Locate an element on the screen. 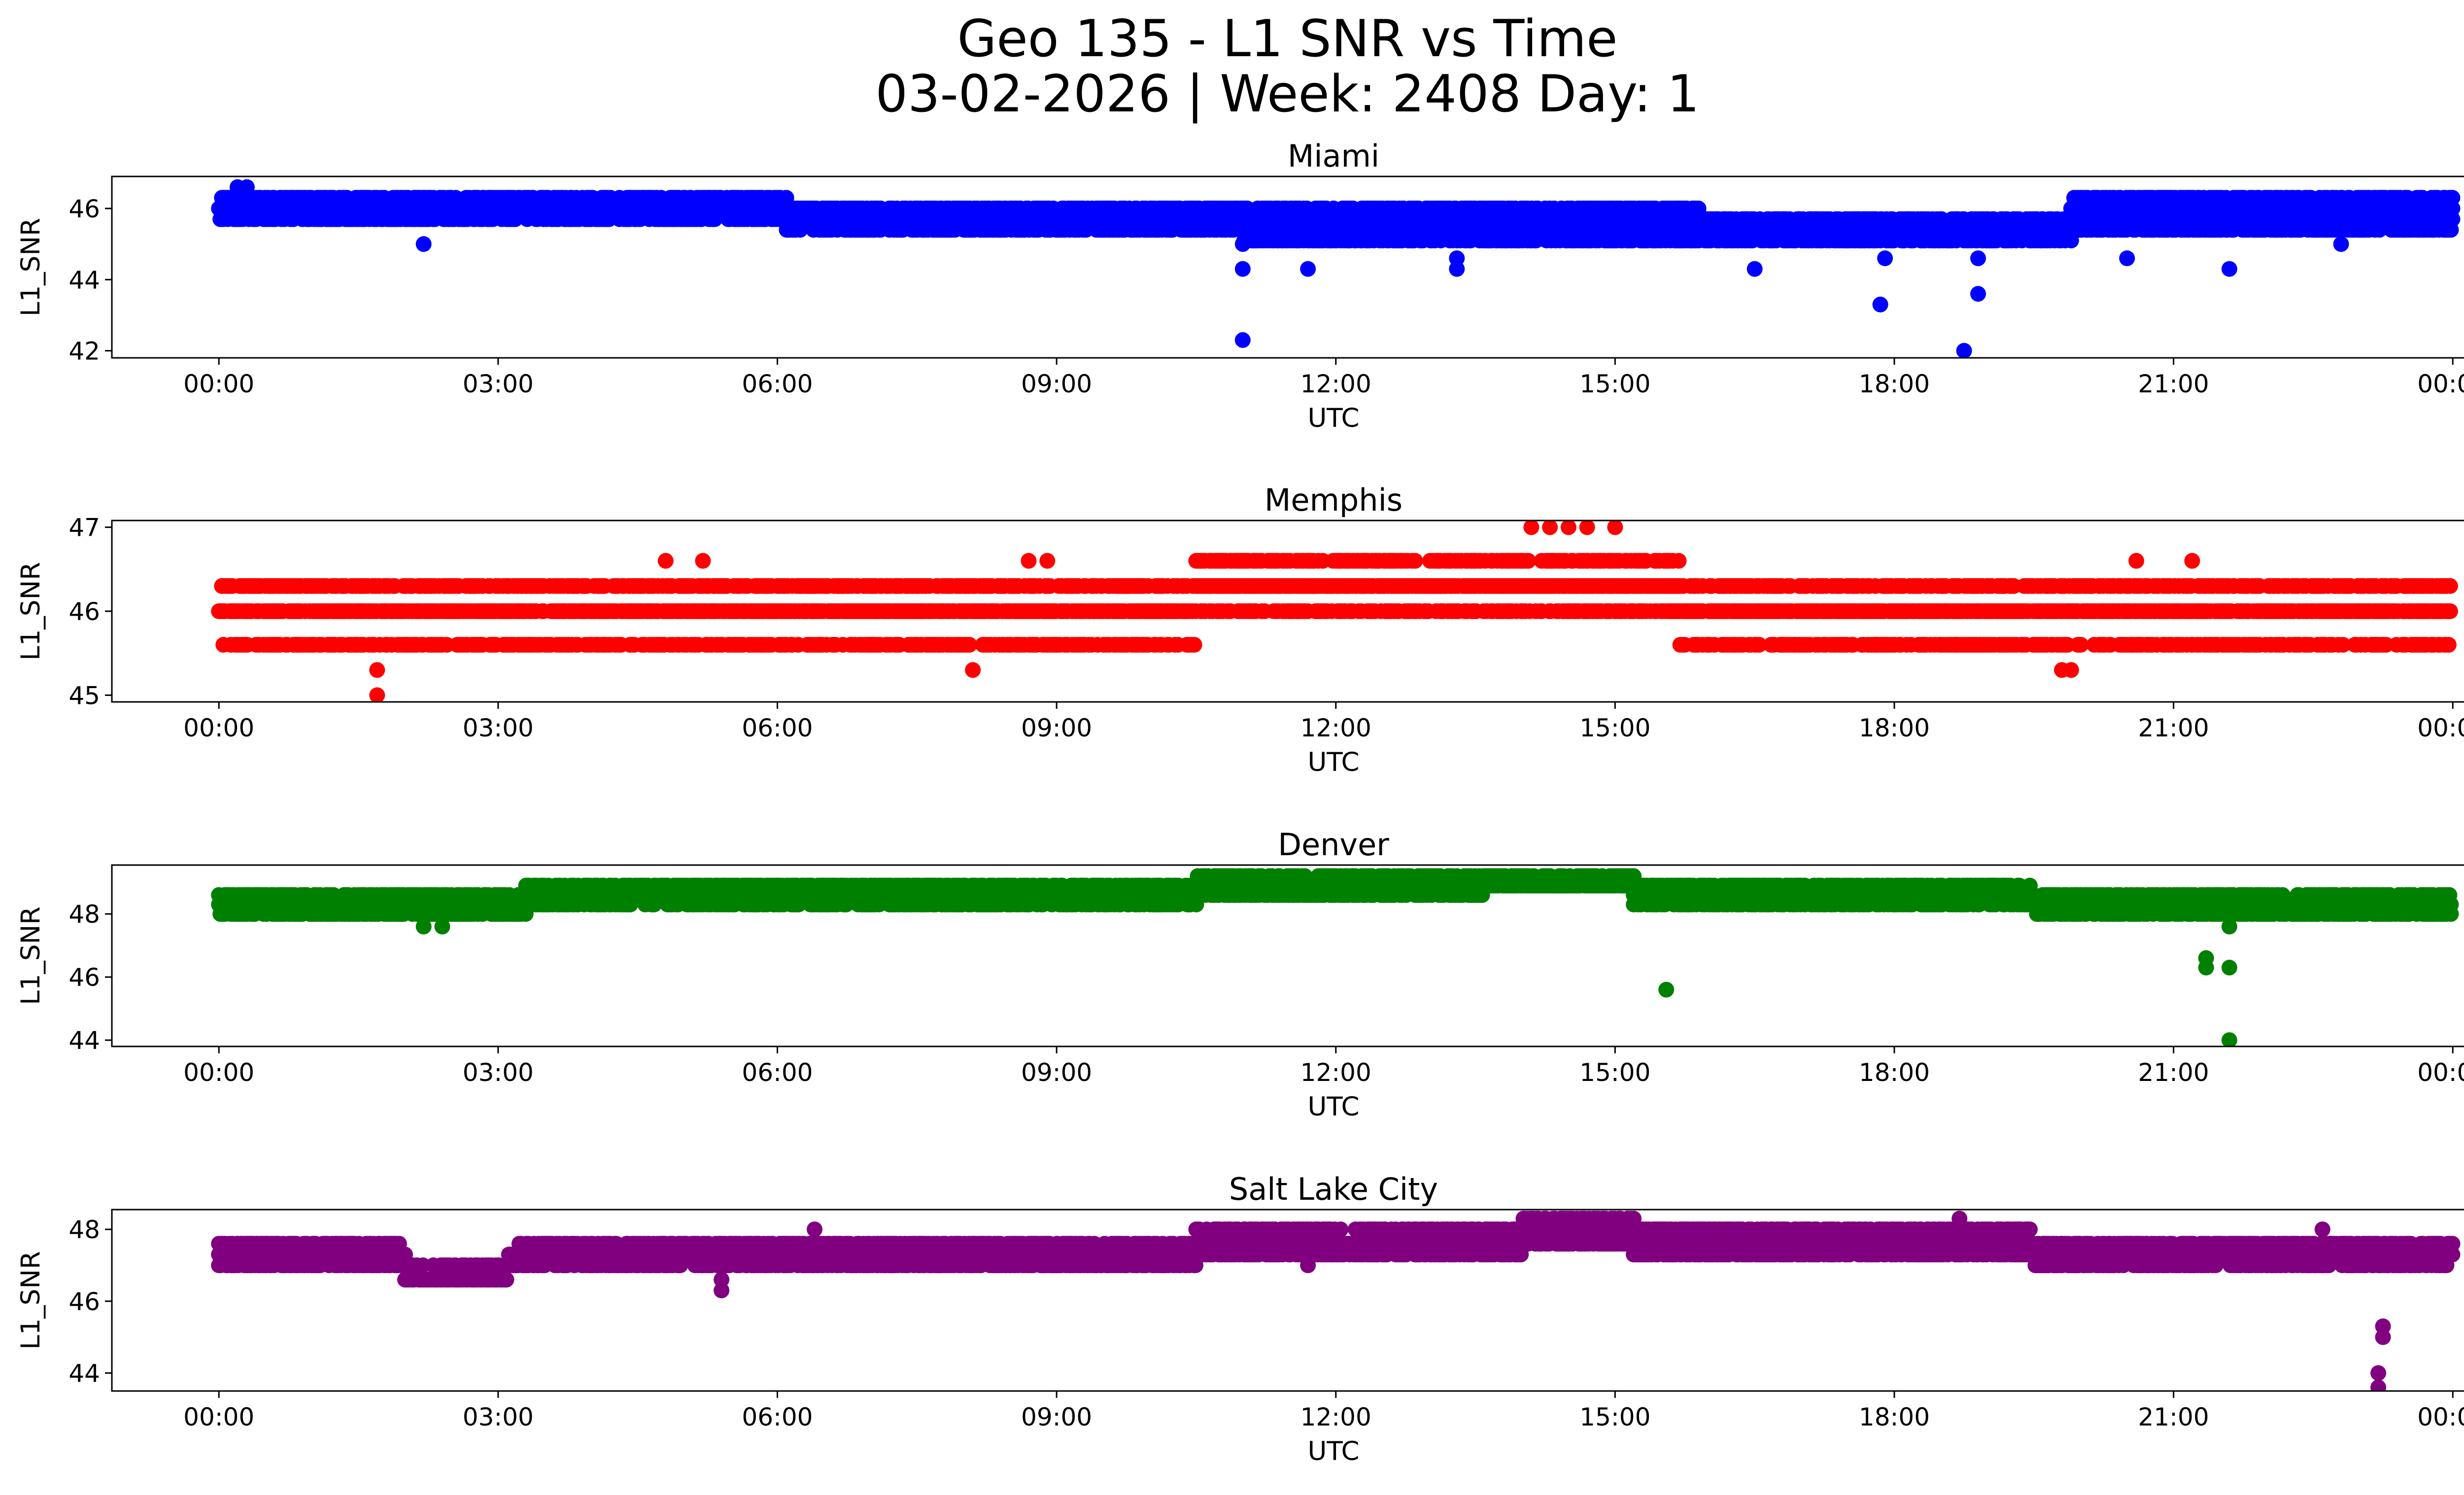  y-axis-label: L1_SNR is located at coordinates (31, 267).